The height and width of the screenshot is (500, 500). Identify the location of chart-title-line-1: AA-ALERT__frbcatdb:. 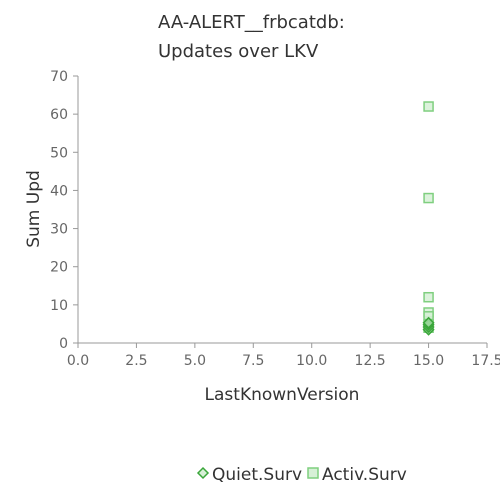
(251, 22).